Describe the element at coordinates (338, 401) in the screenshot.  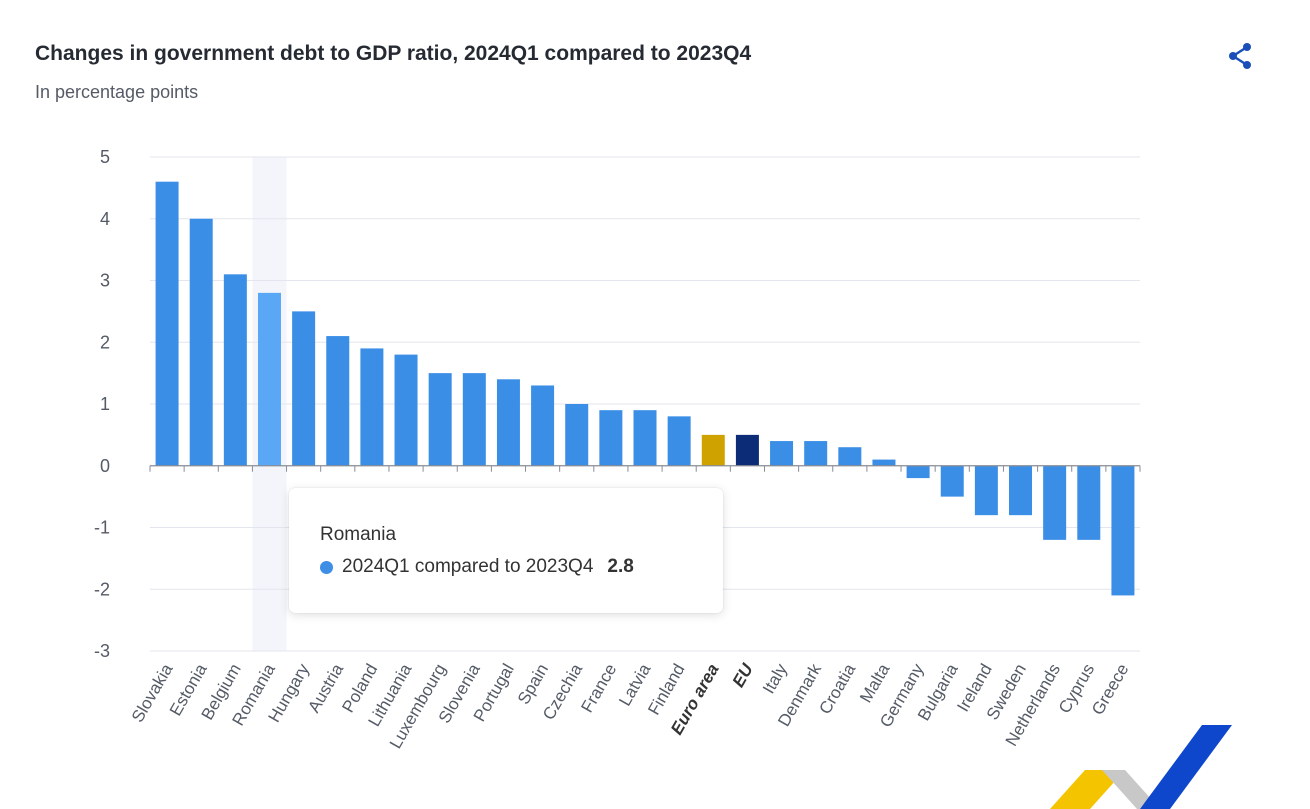
I see `bar-austria` at that location.